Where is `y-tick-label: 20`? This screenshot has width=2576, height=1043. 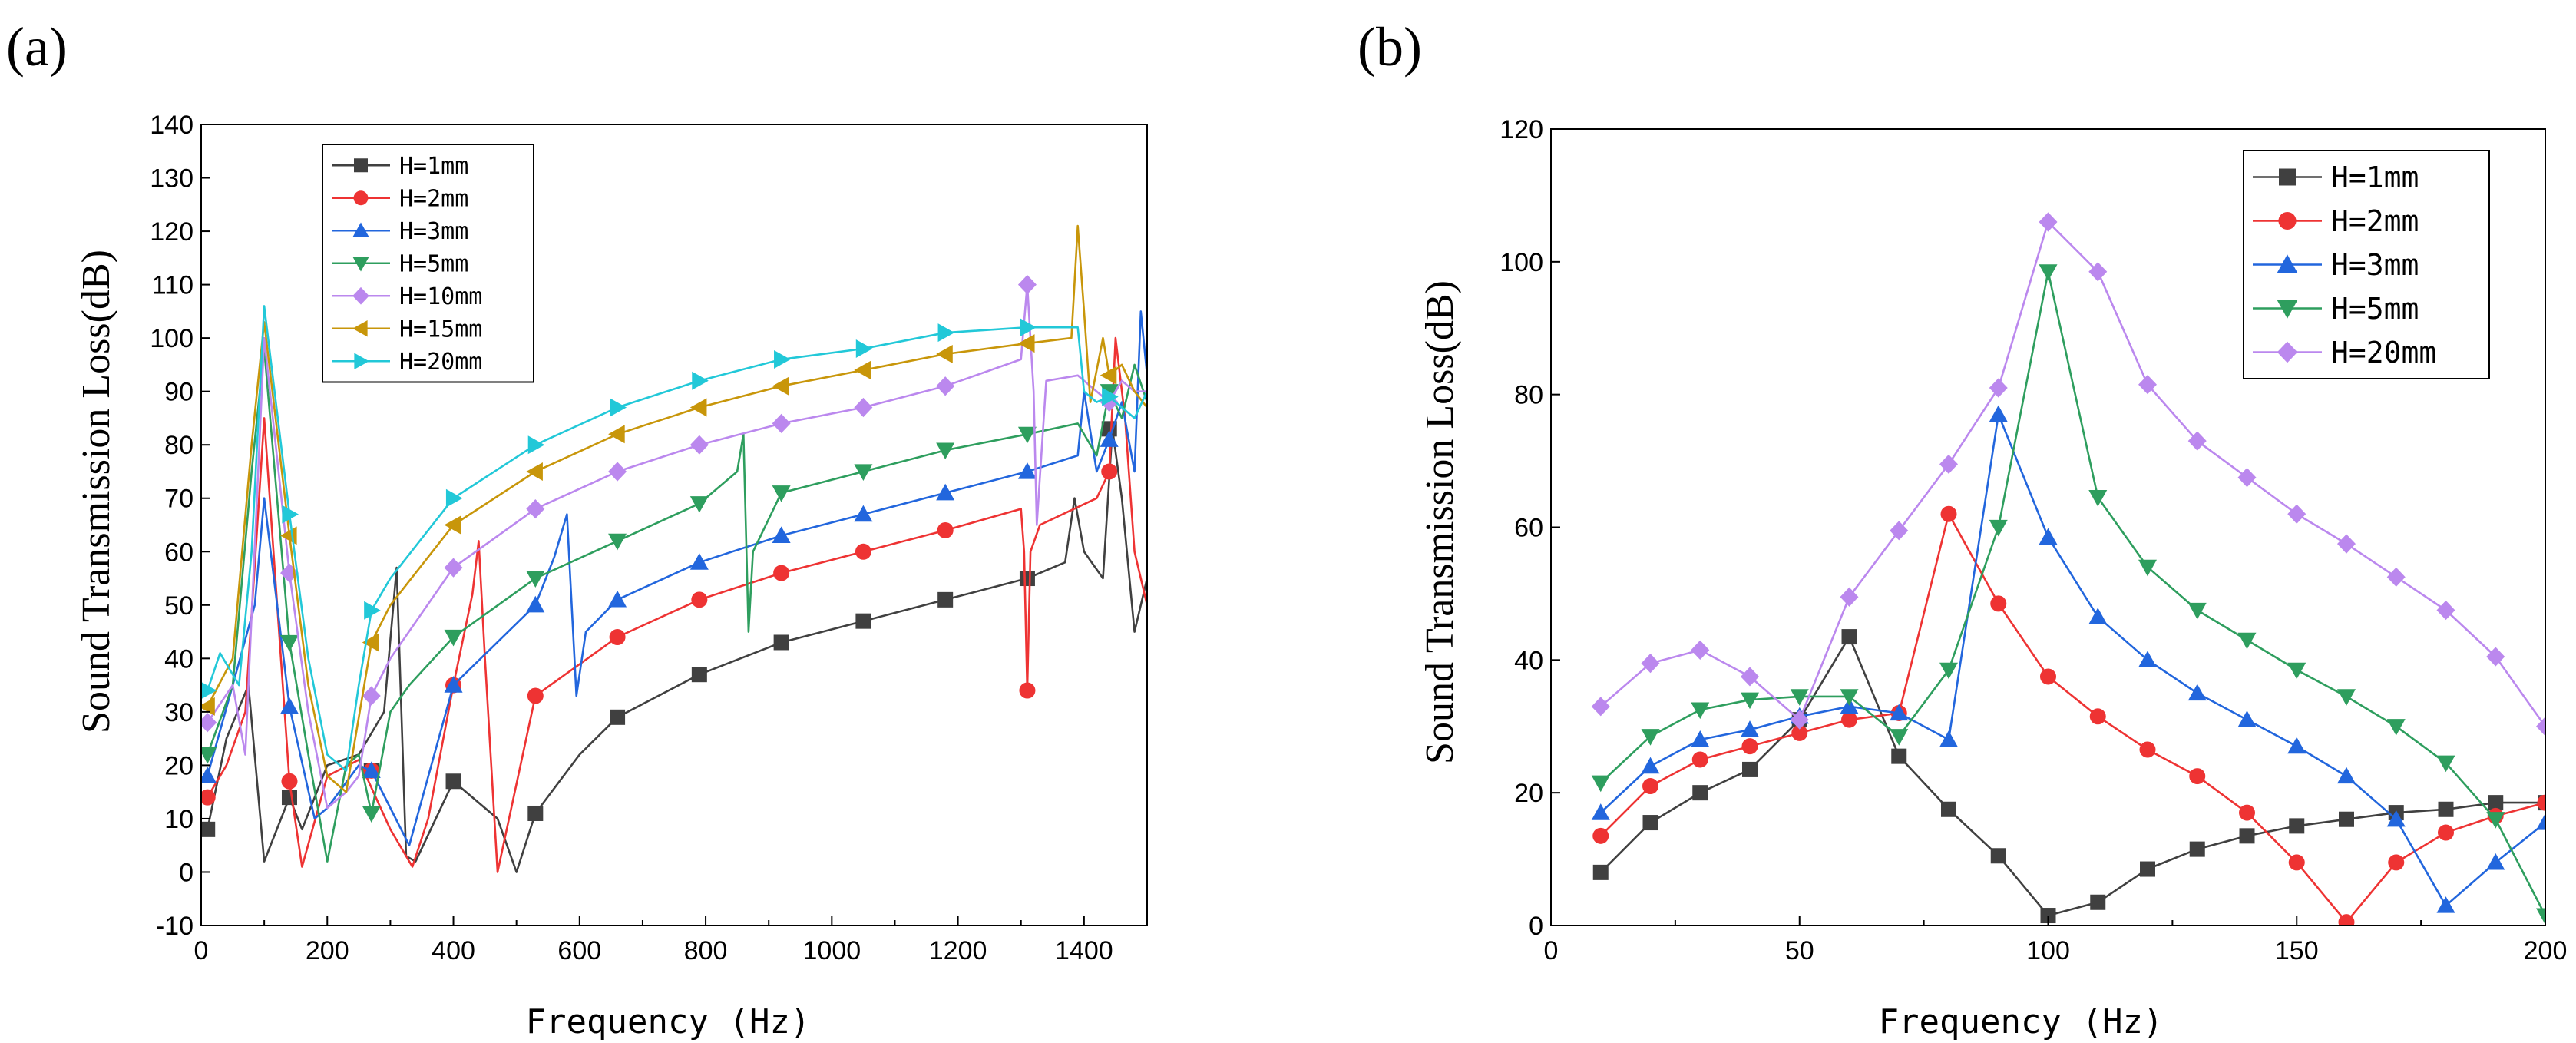
y-tick-label: 20 is located at coordinates (178, 765).